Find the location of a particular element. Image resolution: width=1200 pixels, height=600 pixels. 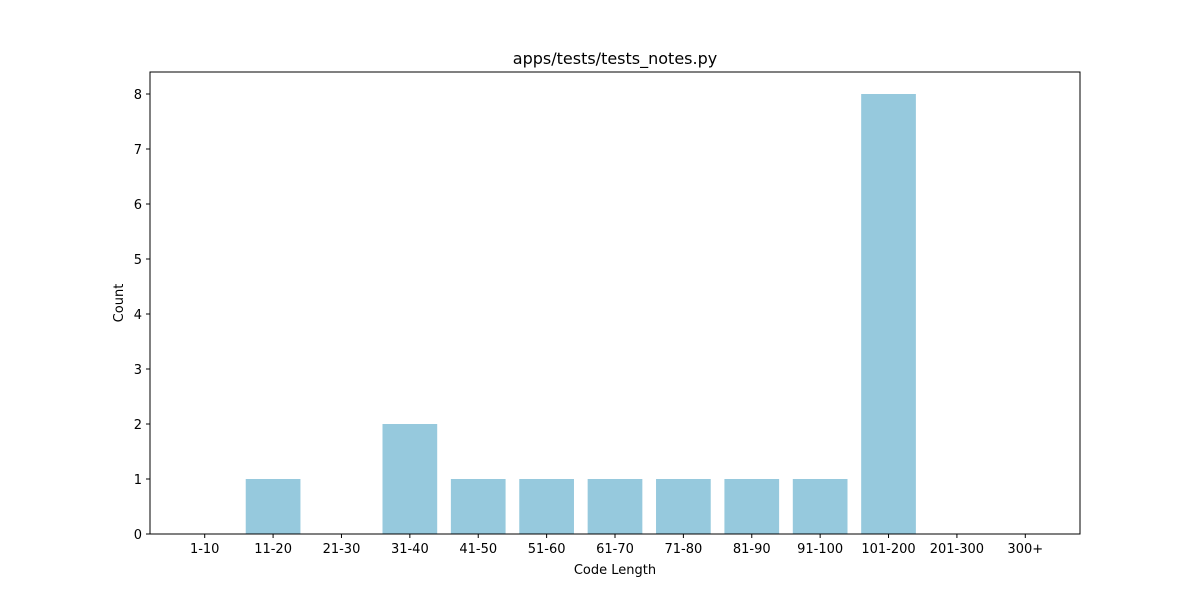

x-tick-label: 81-90 is located at coordinates (752, 549).